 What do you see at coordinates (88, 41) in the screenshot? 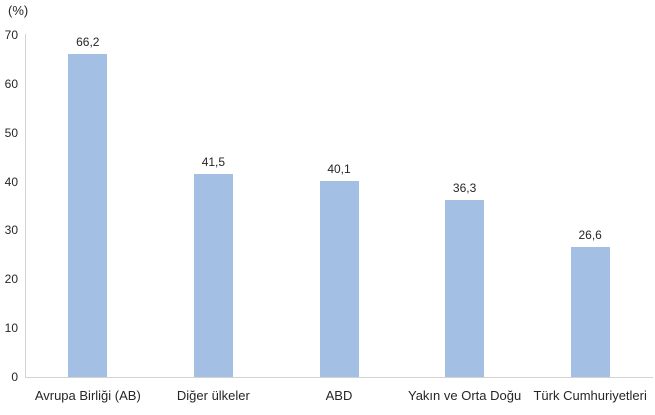
I see `bar-value-label: 66,2` at bounding box center [88, 41].